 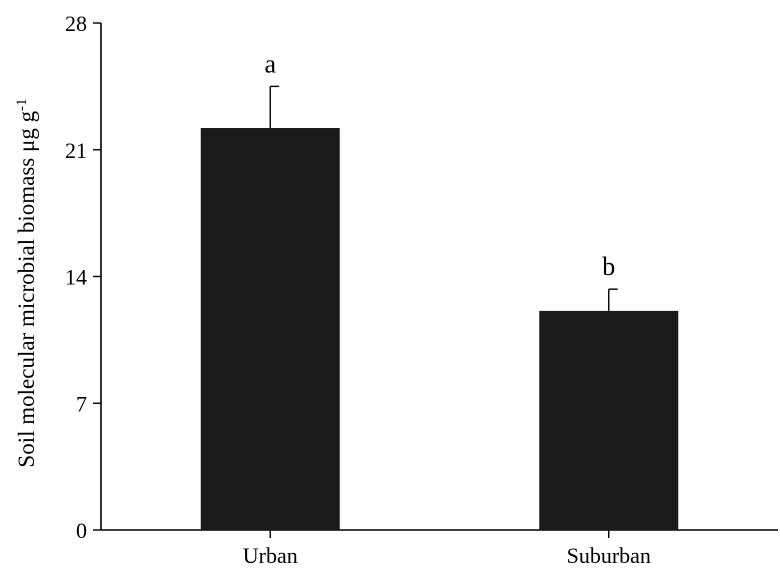 I want to click on y-tick-label-3: 21, so click(x=76, y=150).